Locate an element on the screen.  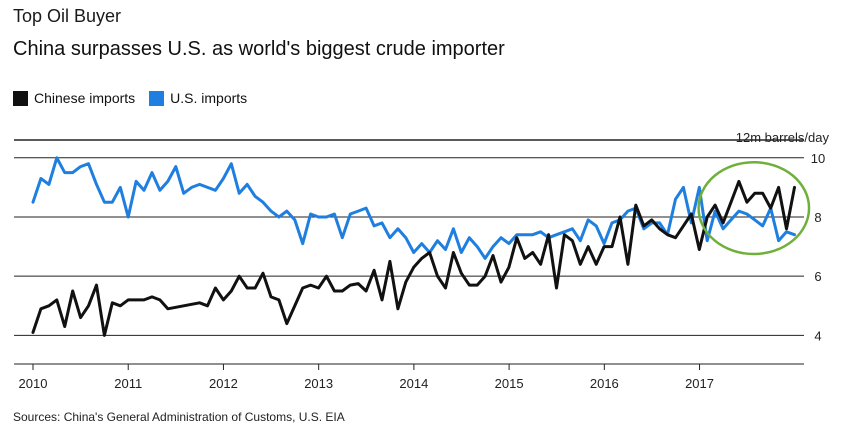
chart-kicker: Top Oil Buyer is located at coordinates (67, 16).